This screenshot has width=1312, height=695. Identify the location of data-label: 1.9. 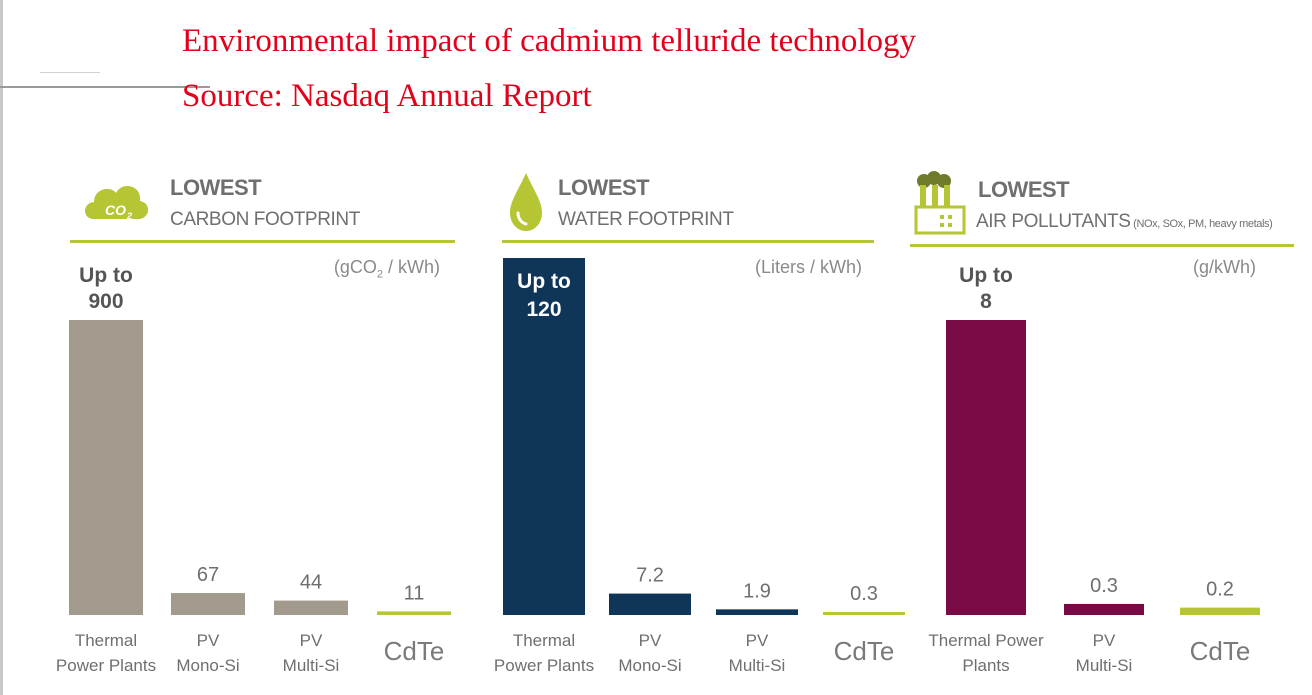
(757, 591).